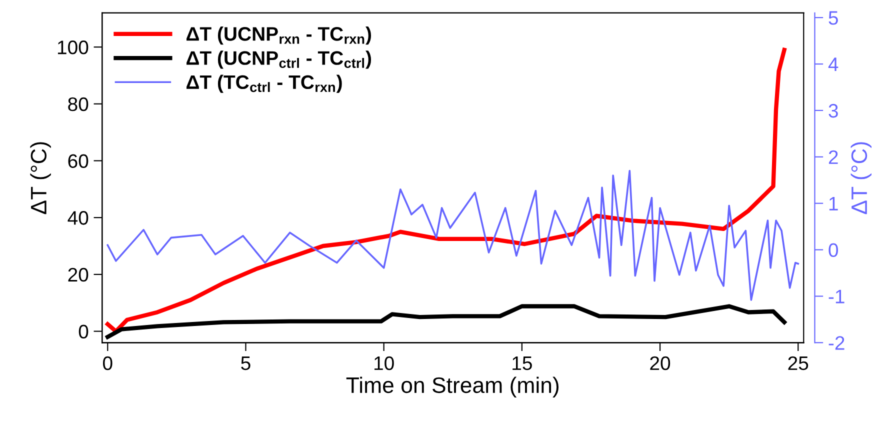  Describe the element at coordinates (107, 363) in the screenshot. I see `x-tick-label: 0` at that location.